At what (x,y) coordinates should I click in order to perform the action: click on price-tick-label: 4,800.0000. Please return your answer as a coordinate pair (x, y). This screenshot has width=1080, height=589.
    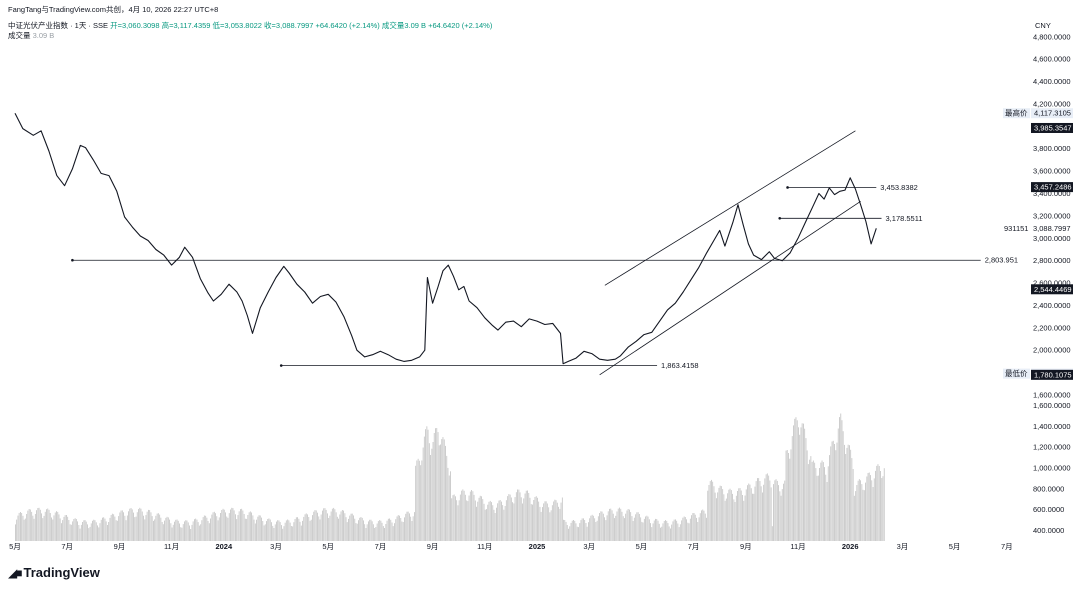
    Looking at the image, I should click on (1052, 36).